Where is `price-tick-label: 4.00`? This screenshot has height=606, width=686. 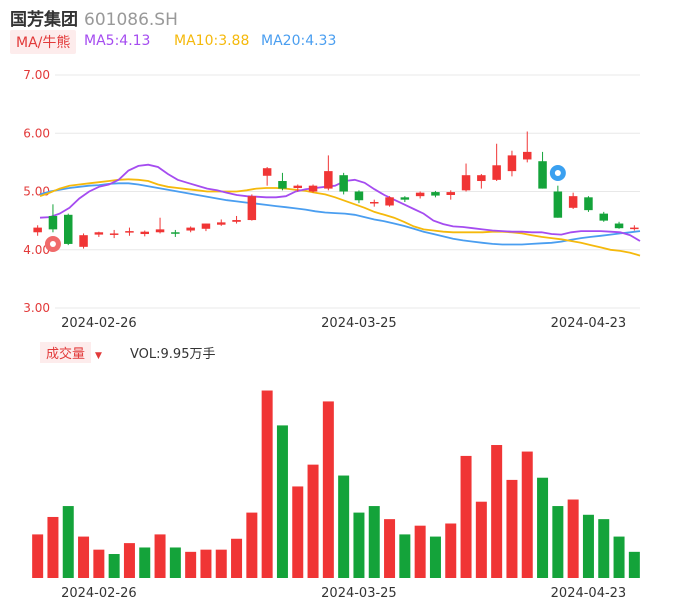
price-tick-label: 4.00 is located at coordinates (36, 250).